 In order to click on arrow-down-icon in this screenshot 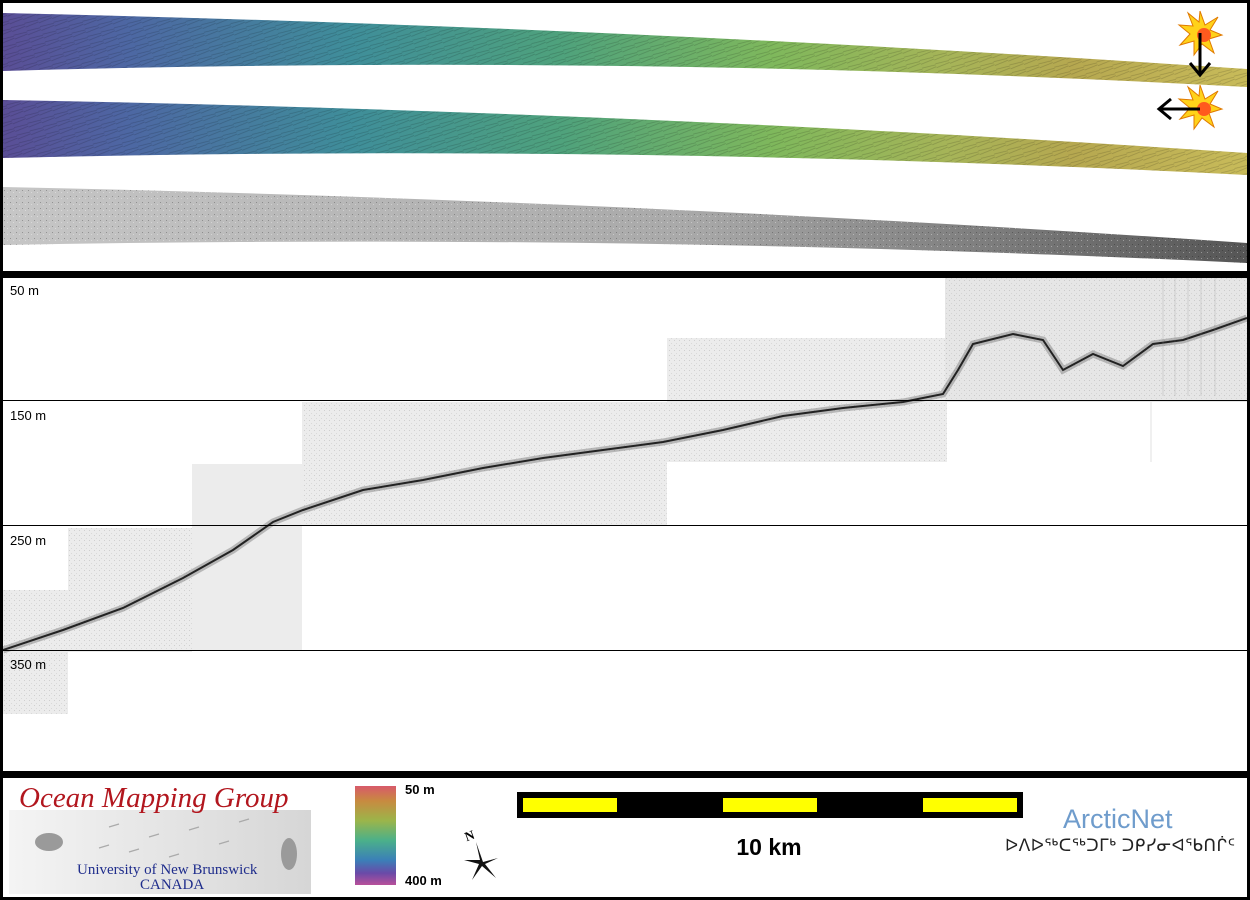, I will do `click(1200, 55)`.